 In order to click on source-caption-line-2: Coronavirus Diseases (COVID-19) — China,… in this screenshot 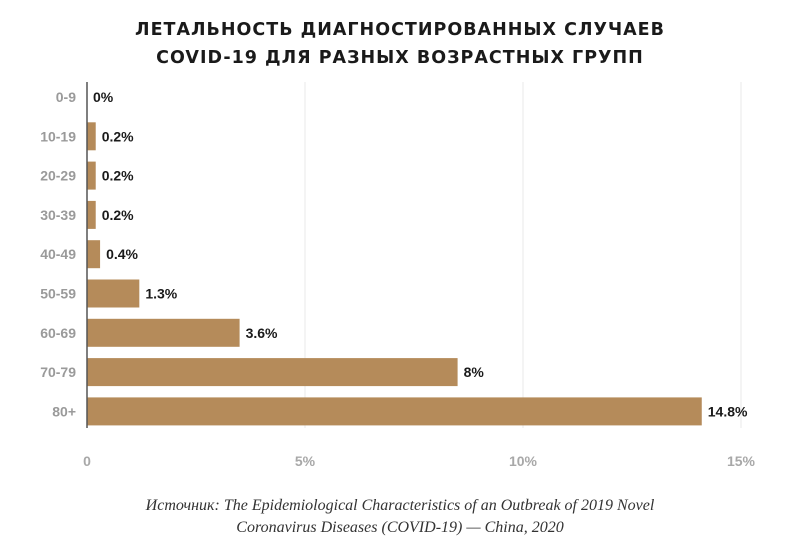, I will do `click(400, 527)`.